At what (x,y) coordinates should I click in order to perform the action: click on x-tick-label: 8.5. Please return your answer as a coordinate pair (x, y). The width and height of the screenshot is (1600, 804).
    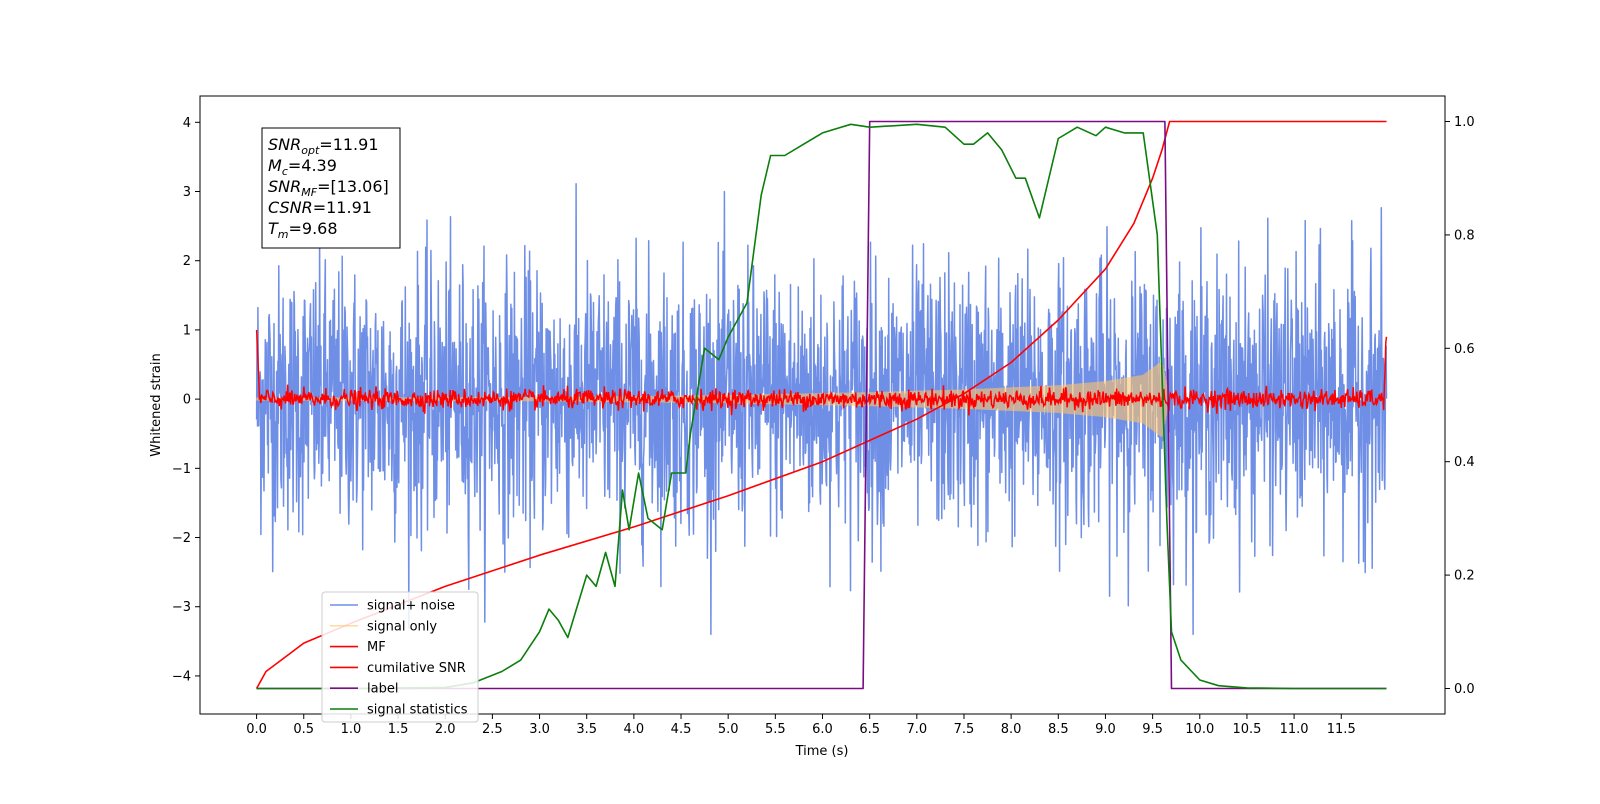
    Looking at the image, I should click on (1058, 729).